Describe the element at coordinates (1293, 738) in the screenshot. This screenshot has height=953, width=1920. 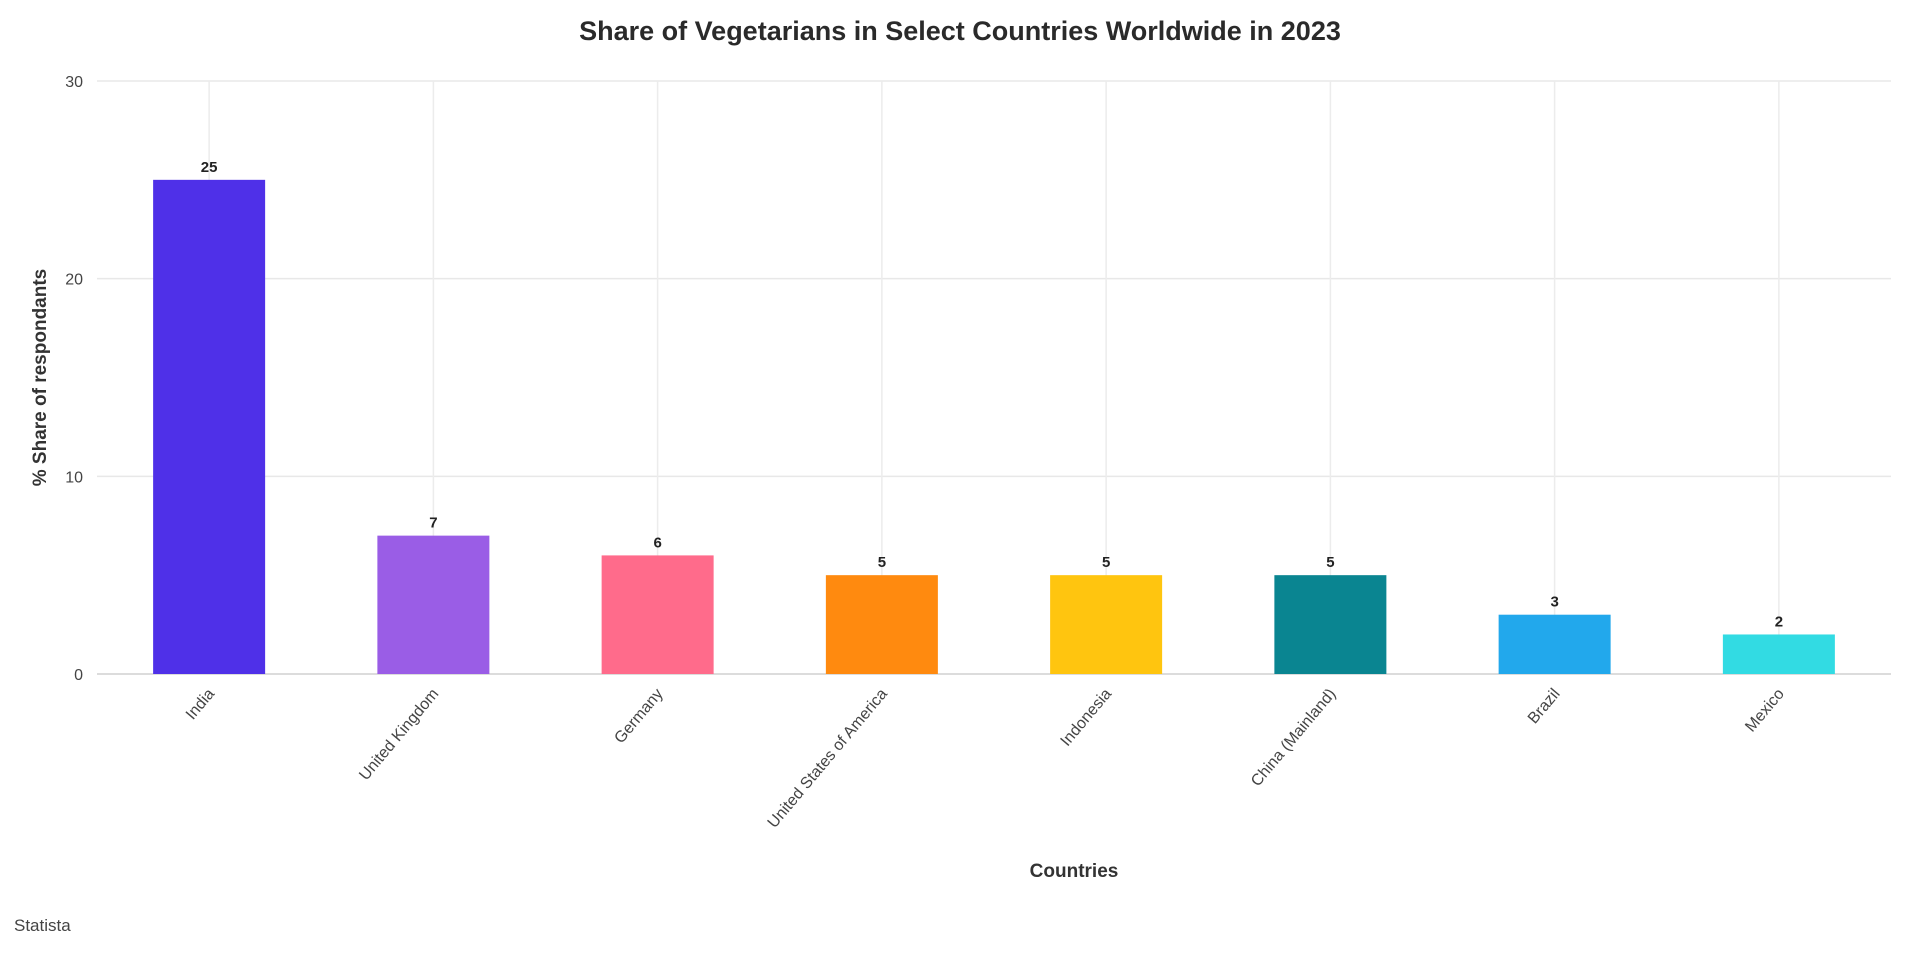
I see `x-tick-label: China (Mainland)` at that location.